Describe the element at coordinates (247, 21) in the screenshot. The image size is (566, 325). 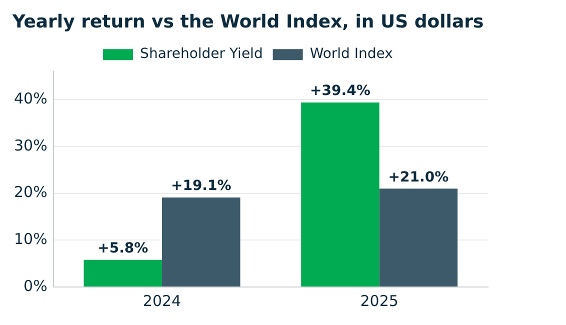
I see `chart-title: Yearly return vs the World Index, in US dollars` at that location.